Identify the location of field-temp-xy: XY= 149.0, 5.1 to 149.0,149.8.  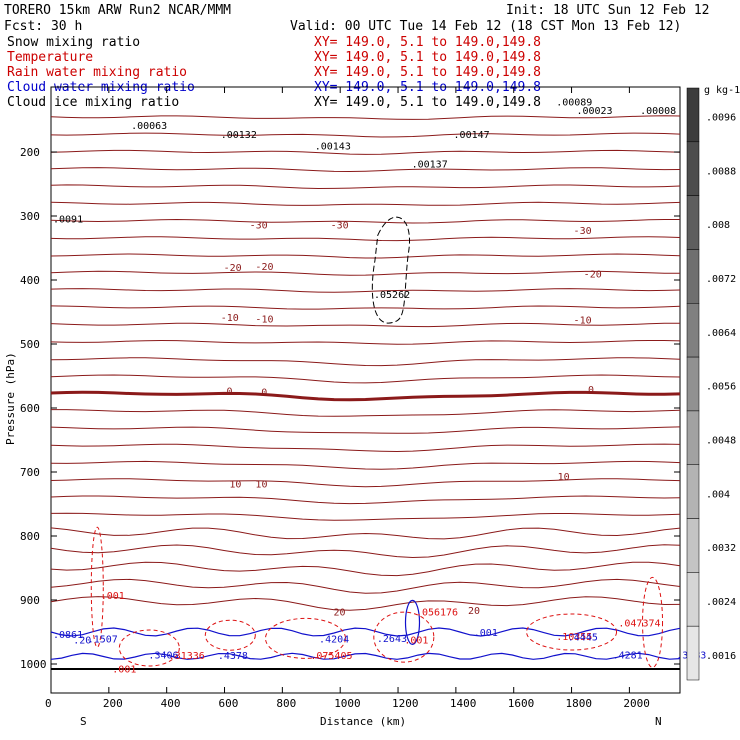
(427, 57).